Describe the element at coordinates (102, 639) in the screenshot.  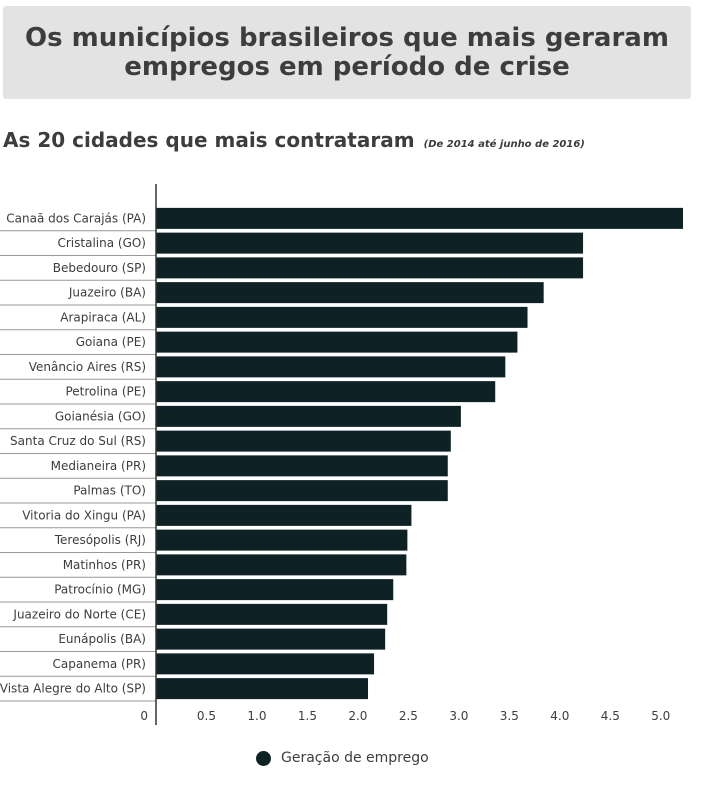
I see `category-label: Eunápolis (BA)` at that location.